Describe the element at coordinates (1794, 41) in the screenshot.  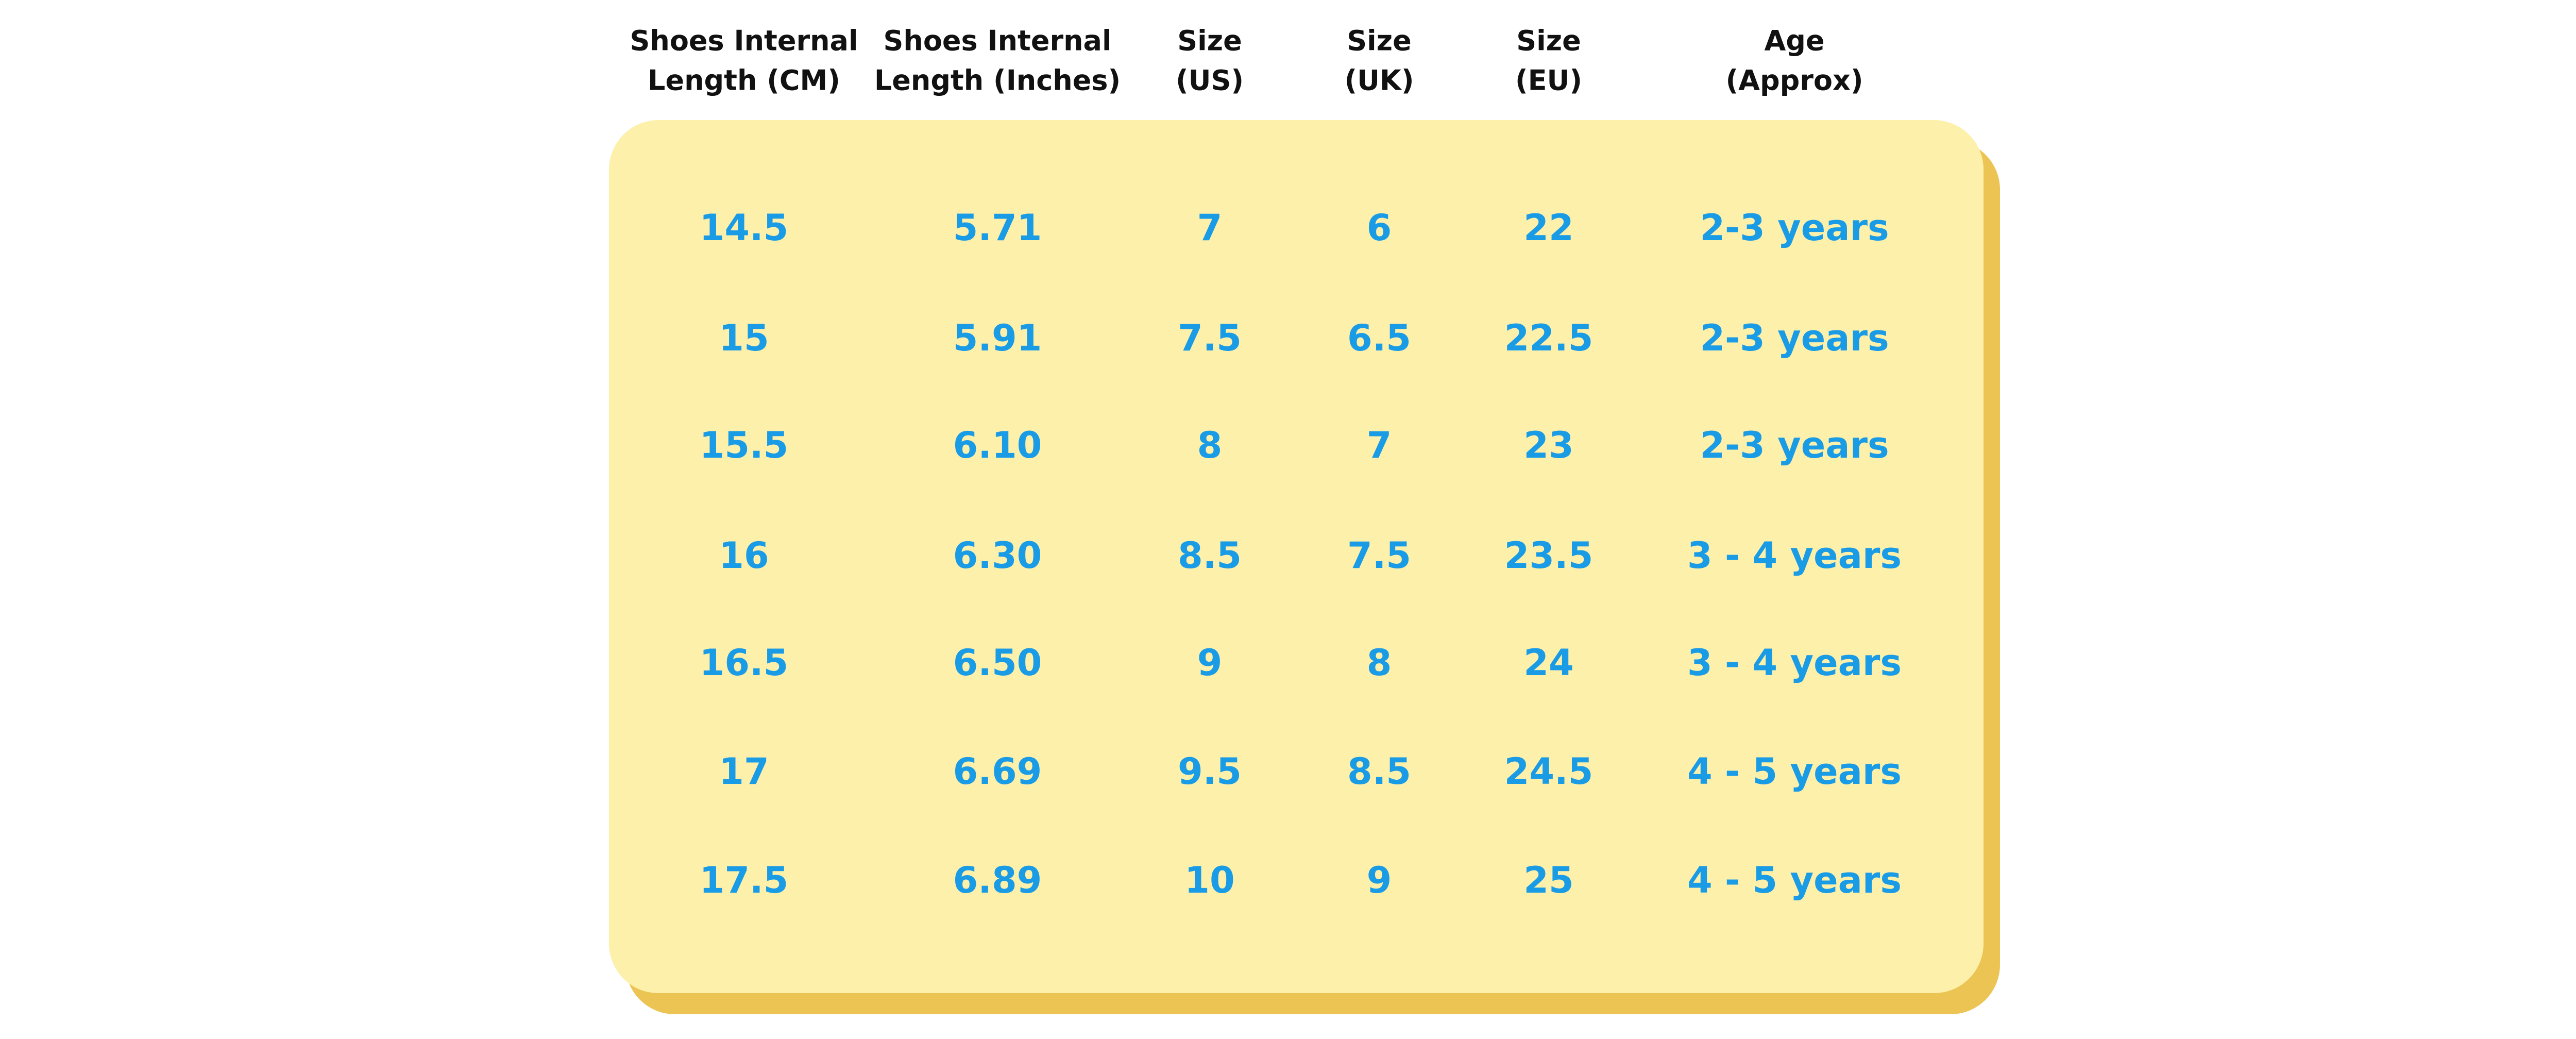
I see `column-header: Age` at that location.